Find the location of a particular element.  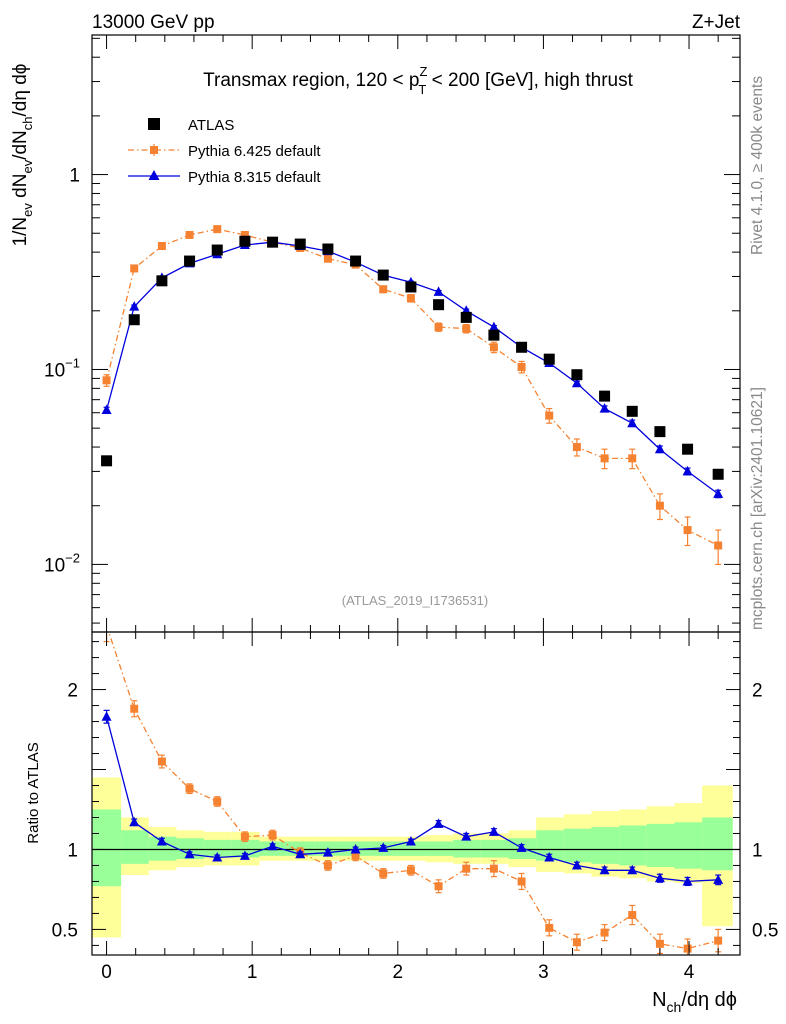

x-tick-label: 3 is located at coordinates (543, 972).